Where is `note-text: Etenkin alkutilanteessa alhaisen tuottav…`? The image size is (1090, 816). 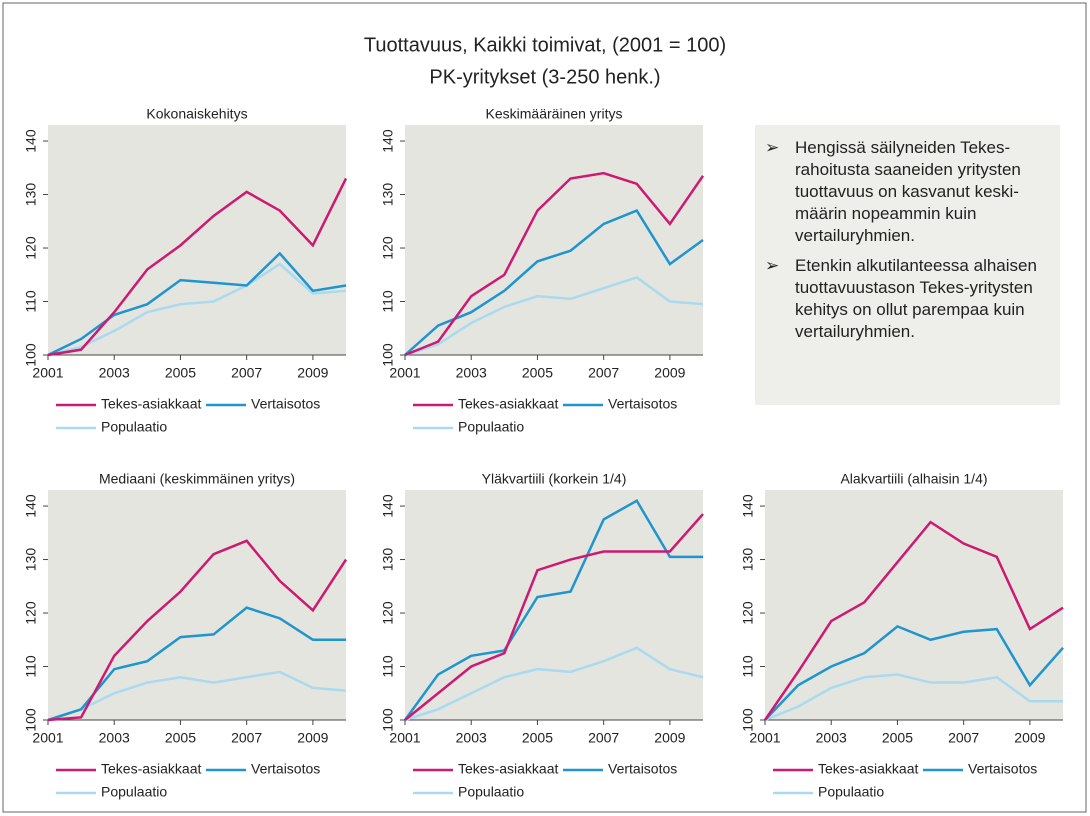
note-text: Etenkin alkutilanteessa alhaisen tuottav… is located at coordinates (916, 298).